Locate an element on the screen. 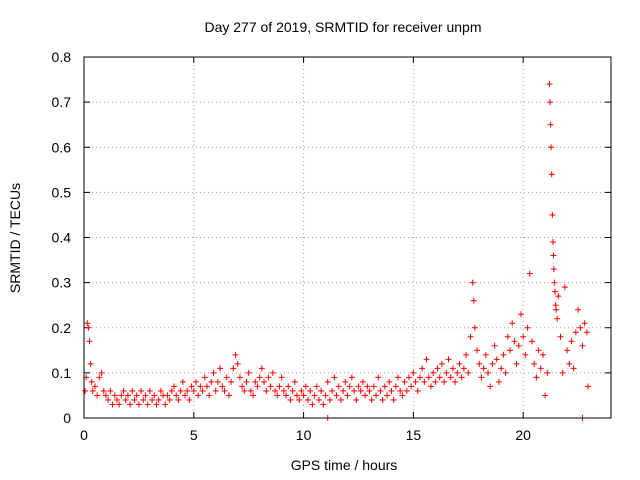 The height and width of the screenshot is (480, 640). y-tick-label: 0.1 is located at coordinates (62, 373).